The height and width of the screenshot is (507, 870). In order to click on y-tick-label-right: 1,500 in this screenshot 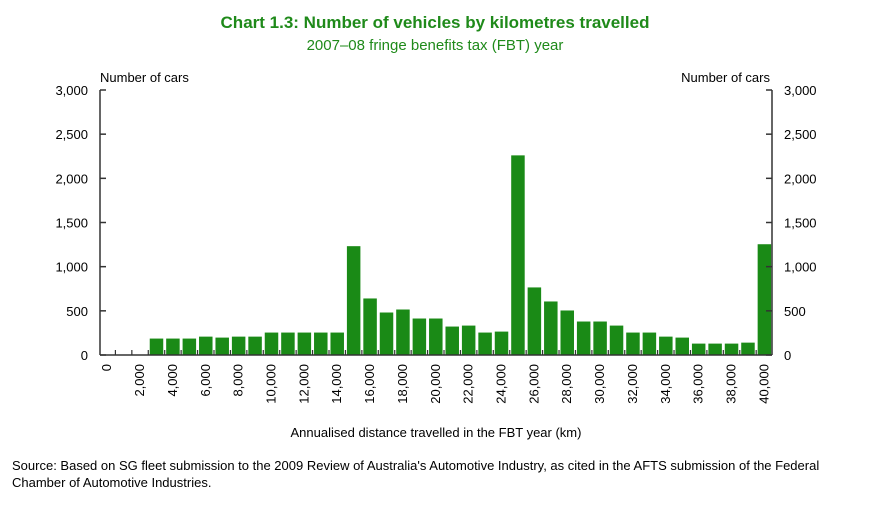, I will do `click(800, 223)`.